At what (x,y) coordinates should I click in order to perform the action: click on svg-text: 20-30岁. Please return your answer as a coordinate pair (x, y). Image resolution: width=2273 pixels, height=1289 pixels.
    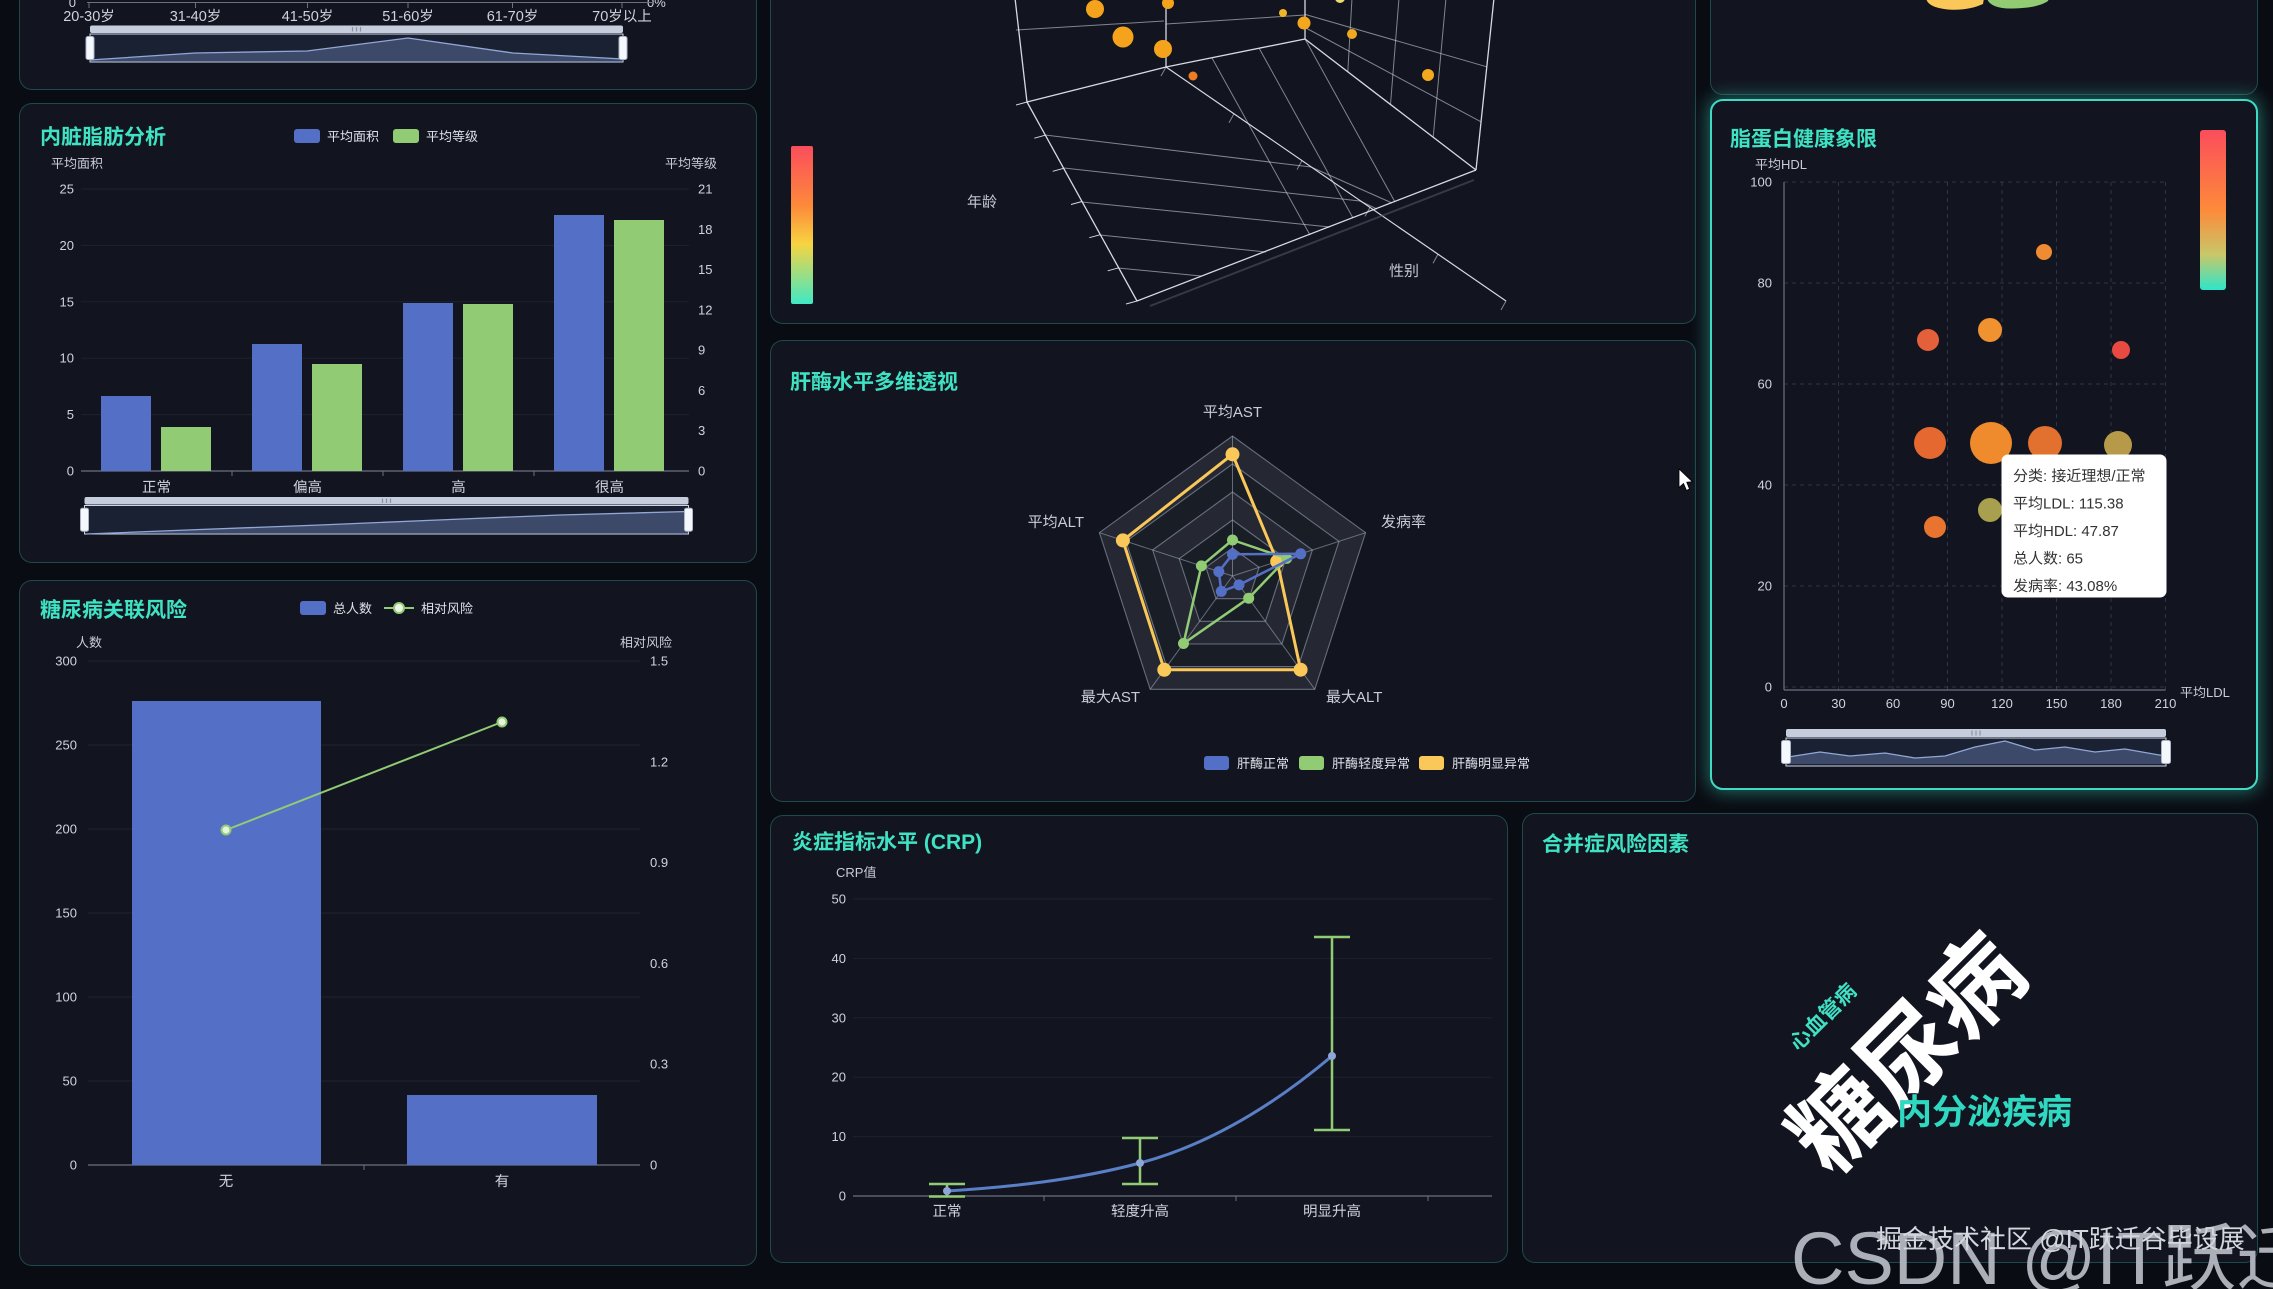
    Looking at the image, I should click on (89, 15).